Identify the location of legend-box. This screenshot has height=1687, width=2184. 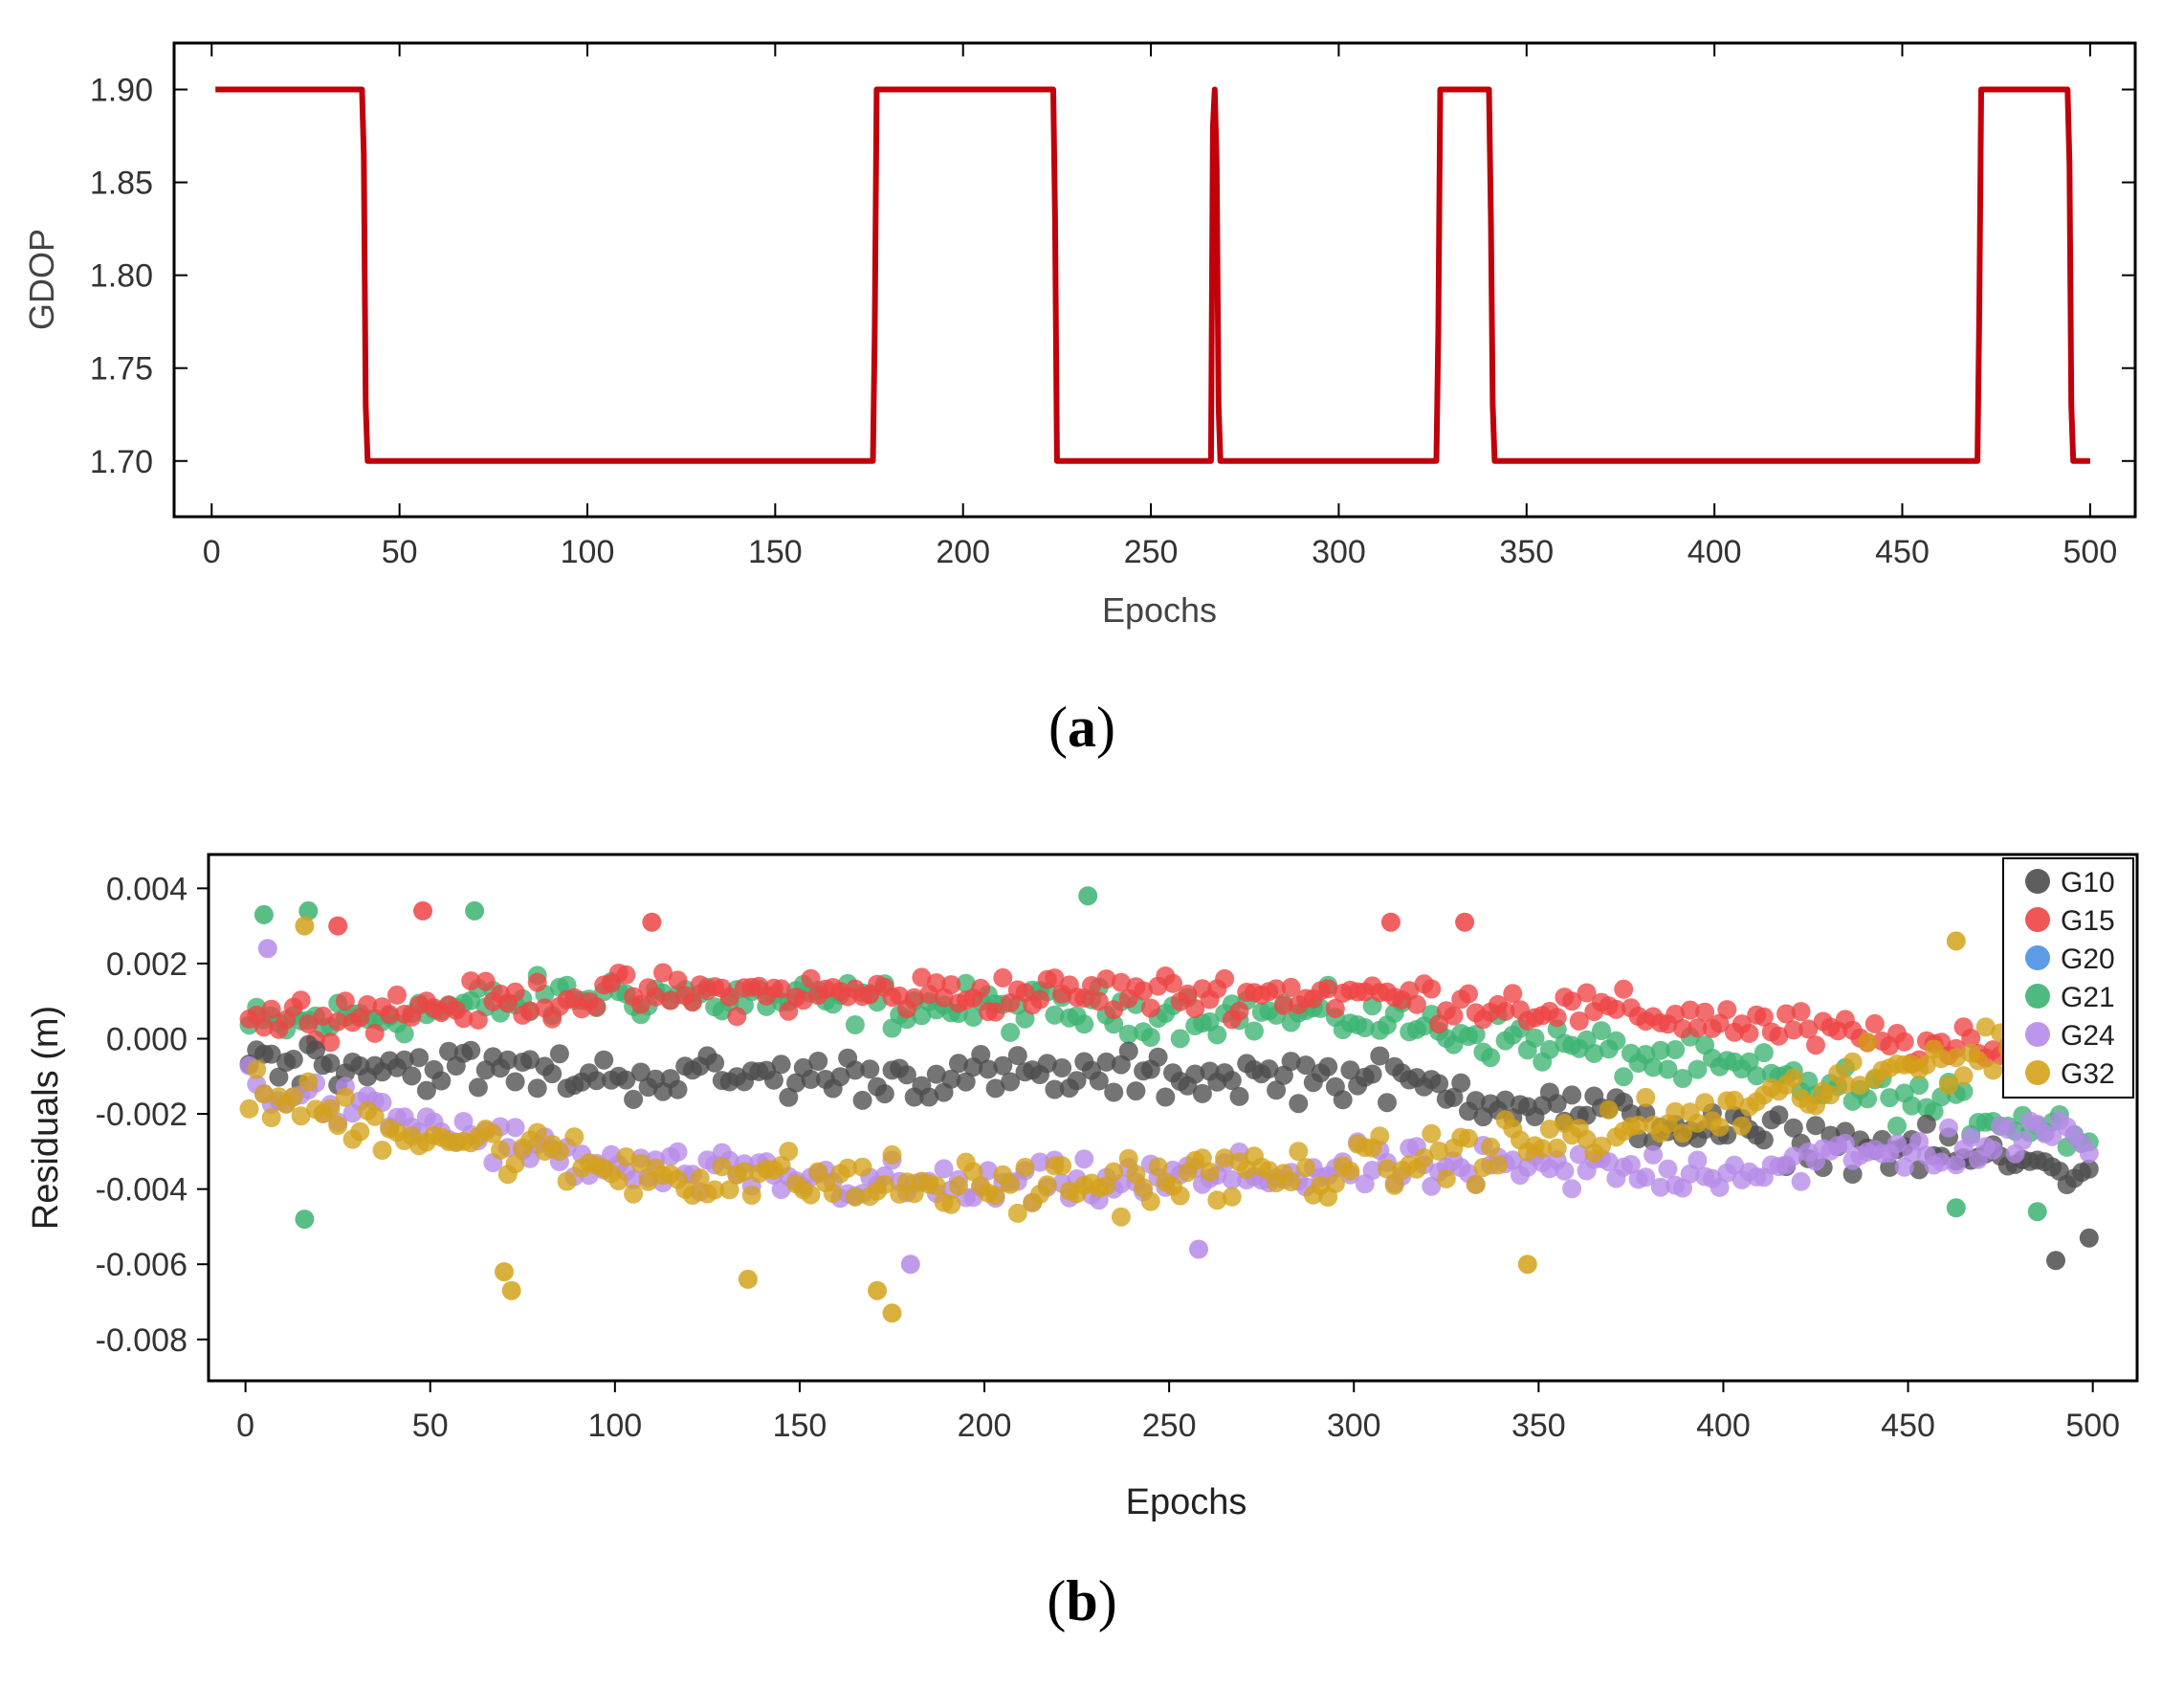
(2068, 978).